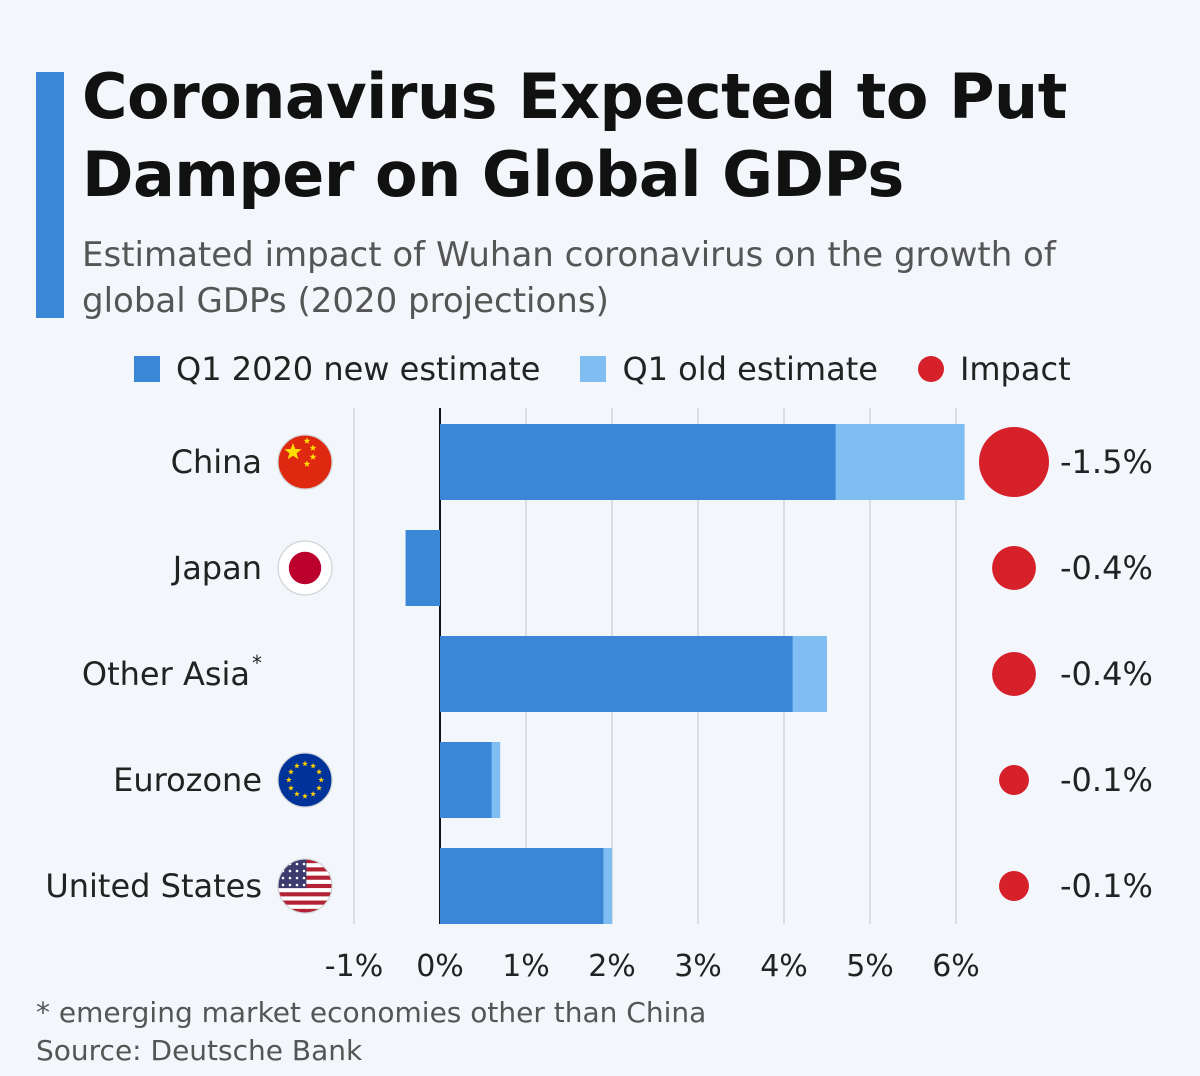  What do you see at coordinates (216, 568) in the screenshot?
I see `category-label-japan: Japan` at bounding box center [216, 568].